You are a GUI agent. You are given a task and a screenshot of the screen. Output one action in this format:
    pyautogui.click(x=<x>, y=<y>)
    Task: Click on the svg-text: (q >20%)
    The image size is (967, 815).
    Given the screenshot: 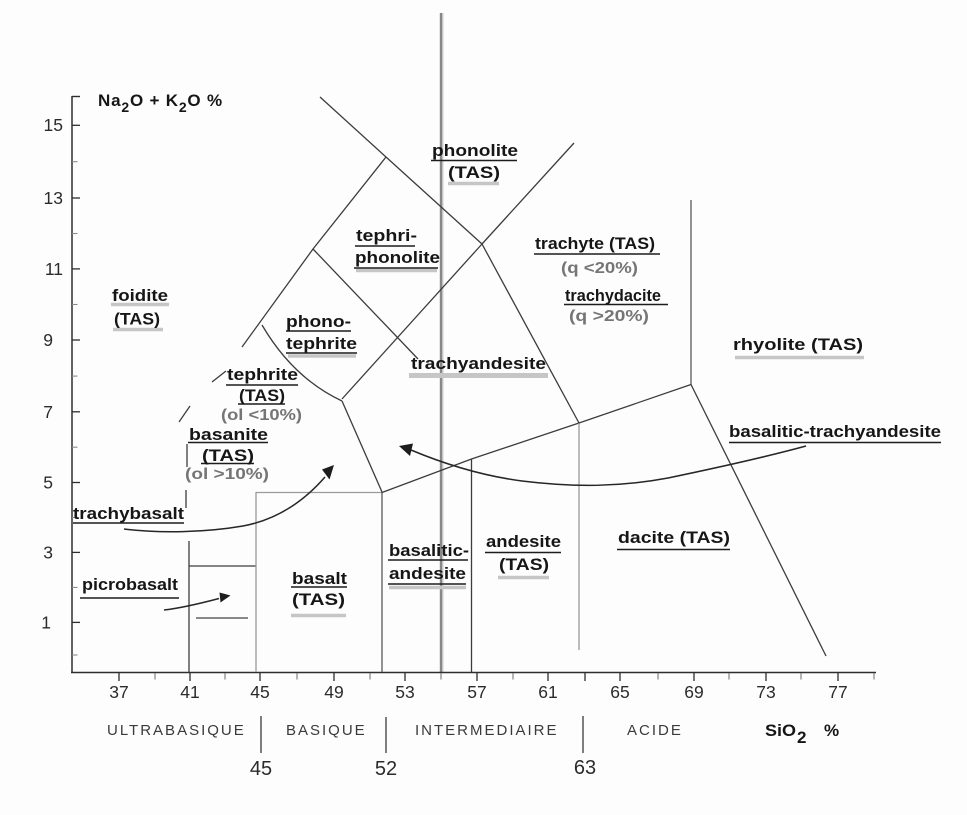 What is the action you would take?
    pyautogui.click(x=609, y=316)
    